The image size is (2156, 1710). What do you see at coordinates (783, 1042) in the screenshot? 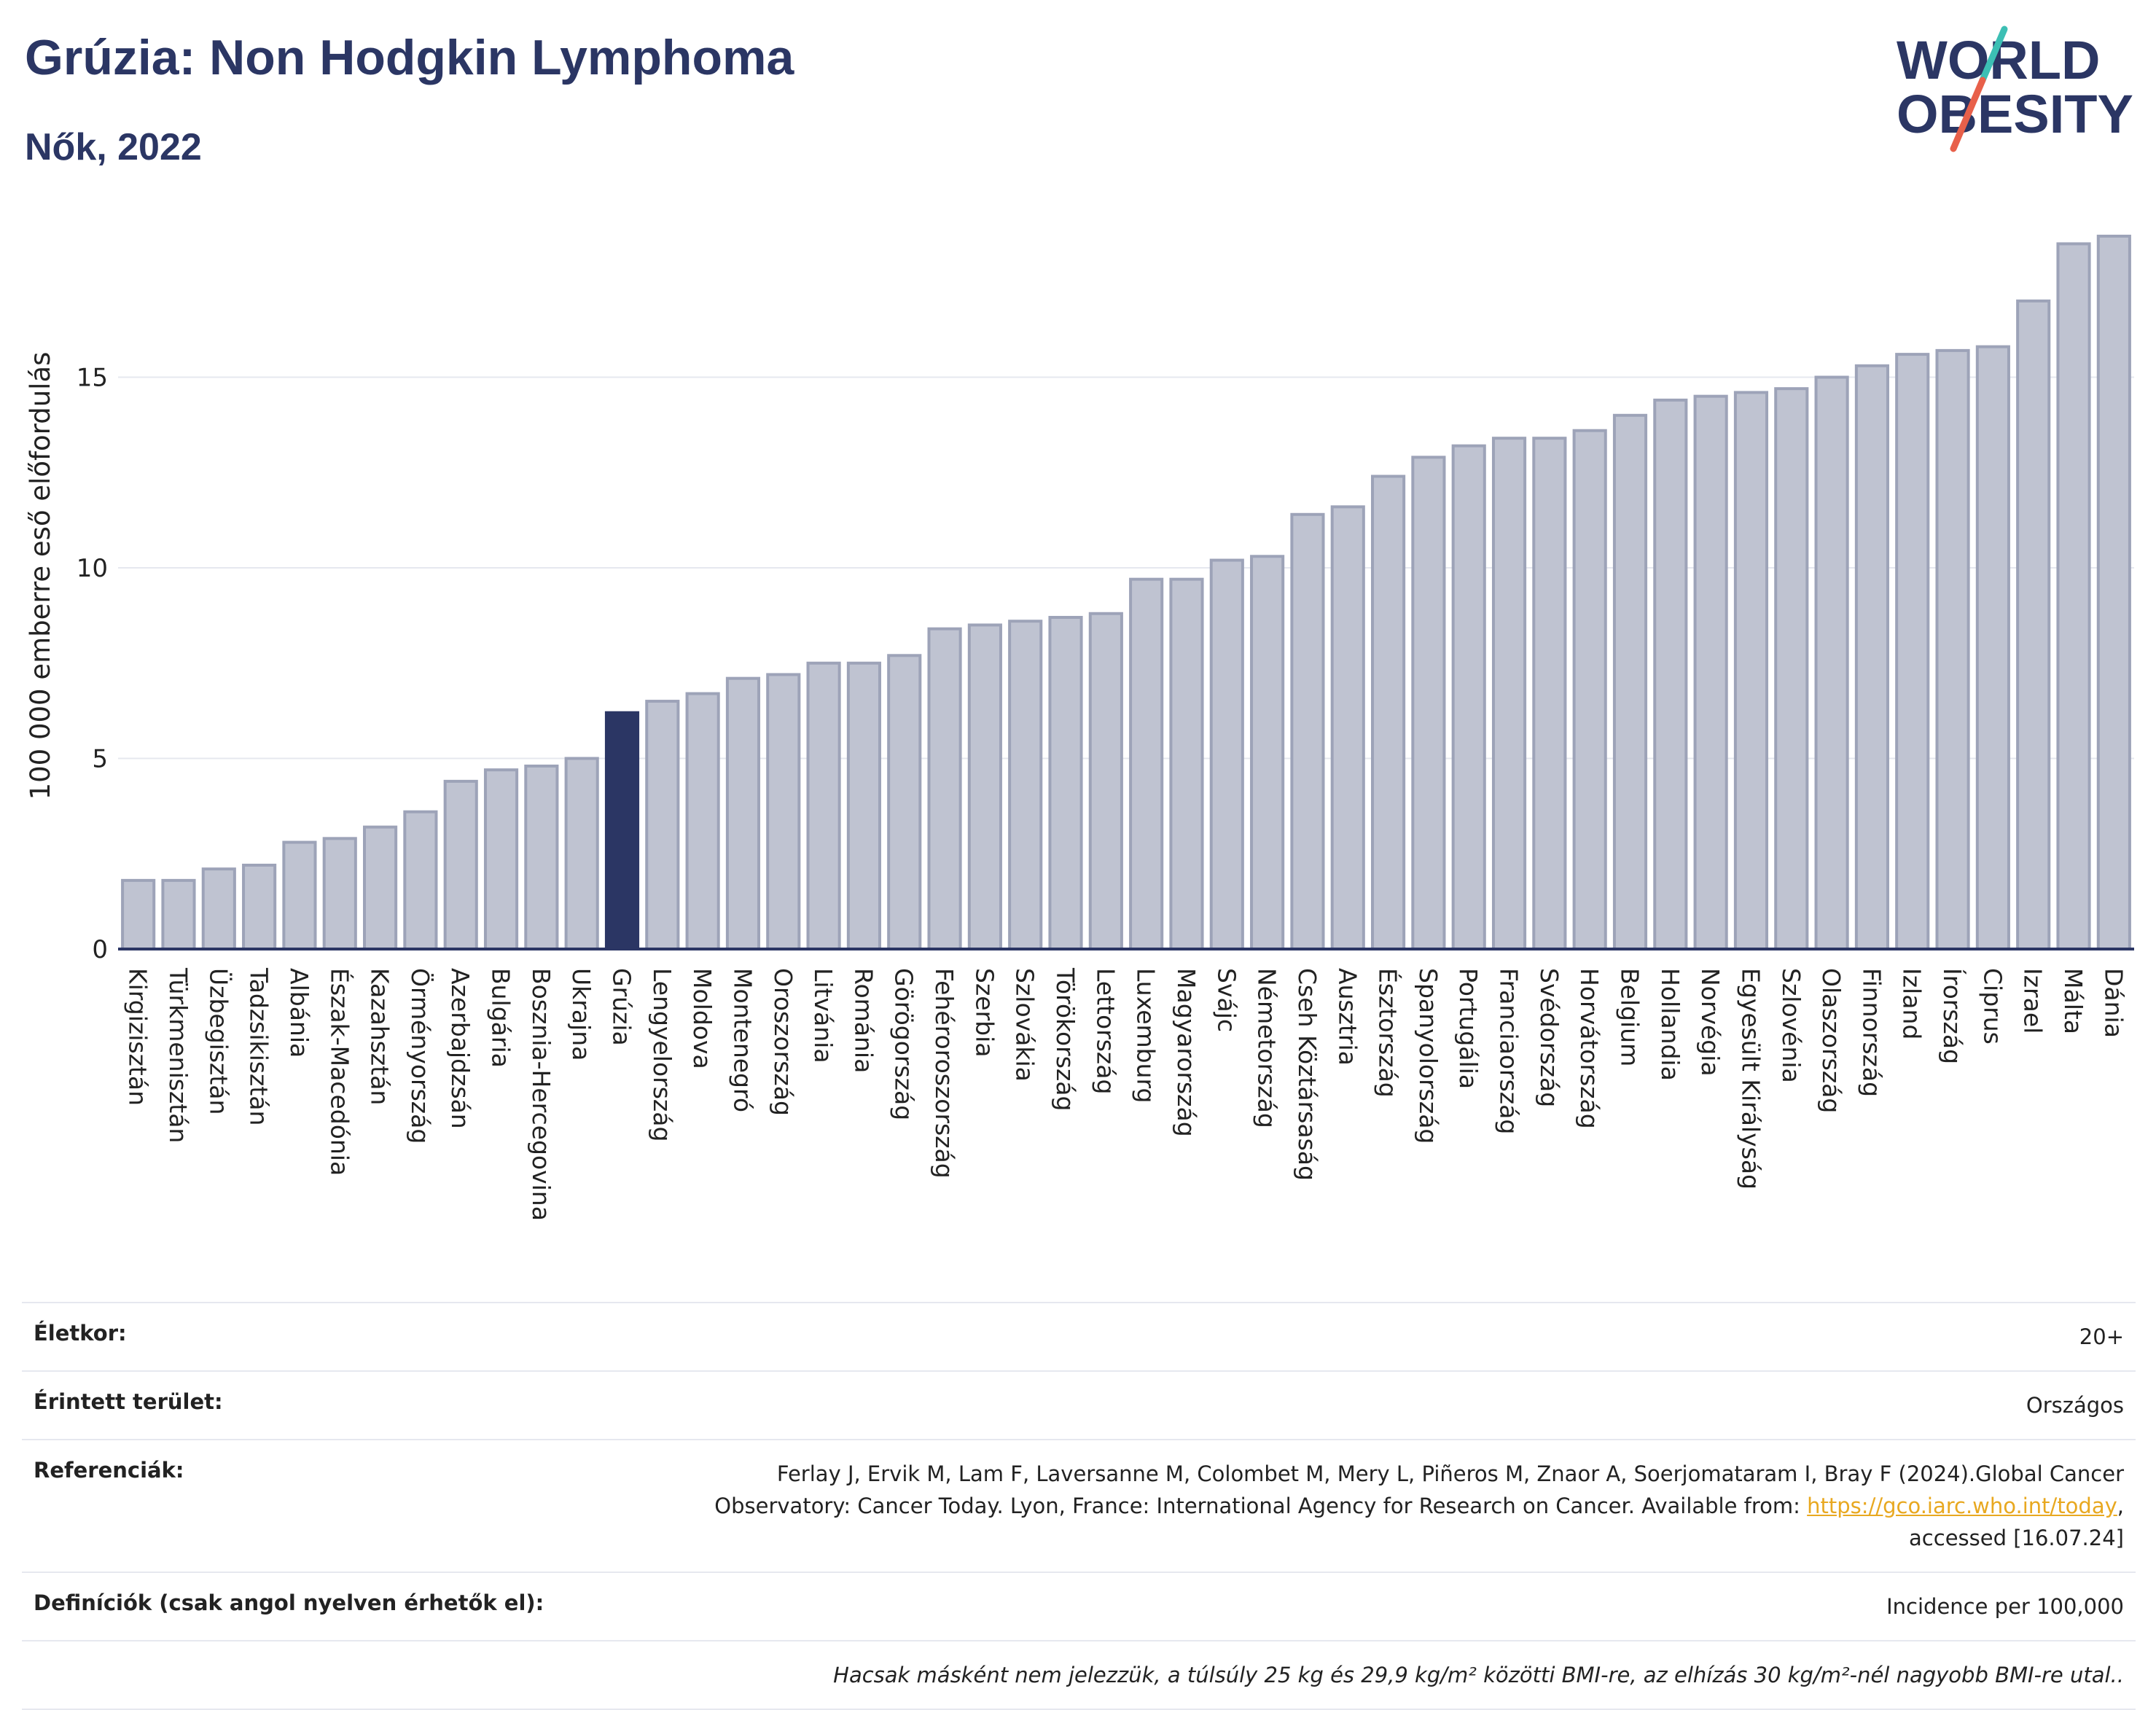
I see `x-tick-label: Oroszország` at bounding box center [783, 1042].